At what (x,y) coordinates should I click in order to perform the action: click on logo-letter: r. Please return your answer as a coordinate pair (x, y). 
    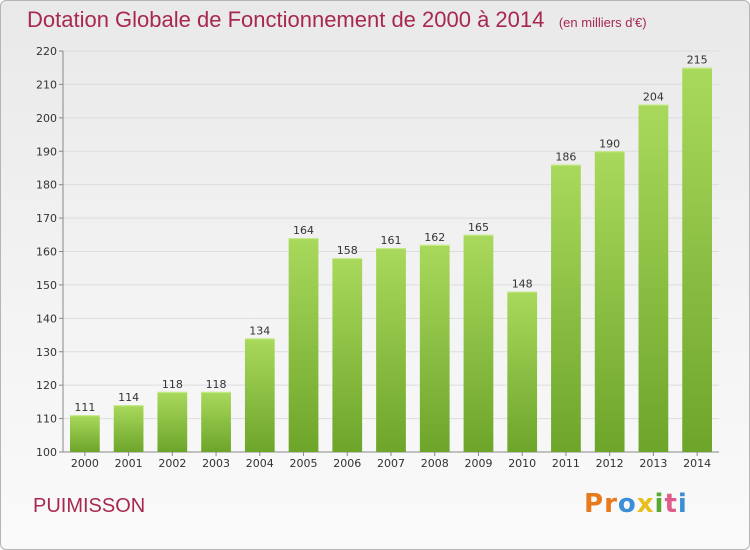
    Looking at the image, I should click on (611, 504).